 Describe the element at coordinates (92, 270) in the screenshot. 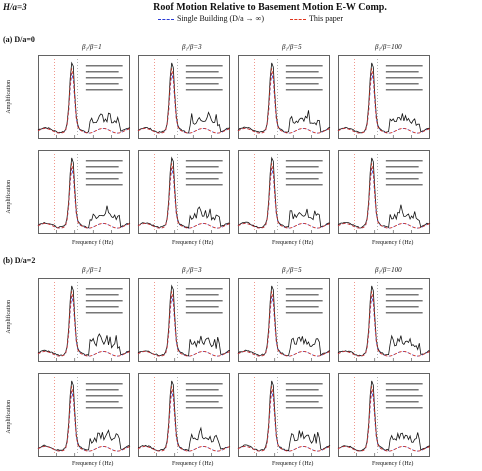

I see `col-label-b-1: β₁/β=1` at that location.